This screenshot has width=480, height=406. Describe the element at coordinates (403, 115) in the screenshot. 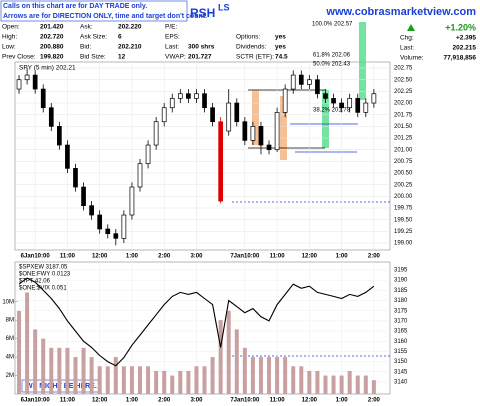

I see `y-tick-label: 201.75` at that location.